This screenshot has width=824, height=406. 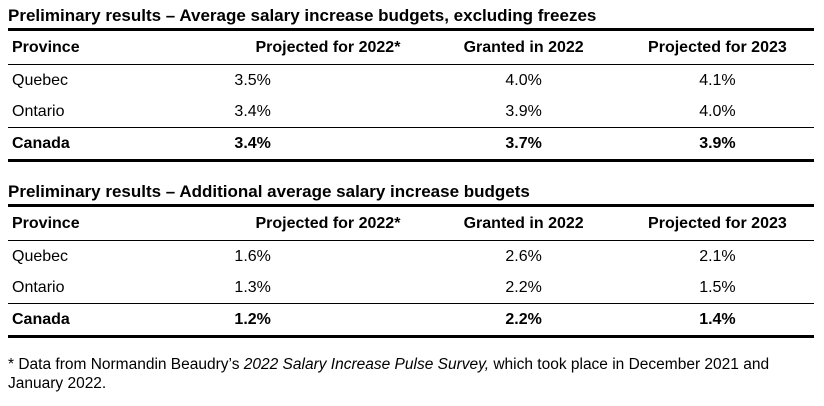 I want to click on total-projected-2023-cell: 1.4%, so click(x=717, y=319).